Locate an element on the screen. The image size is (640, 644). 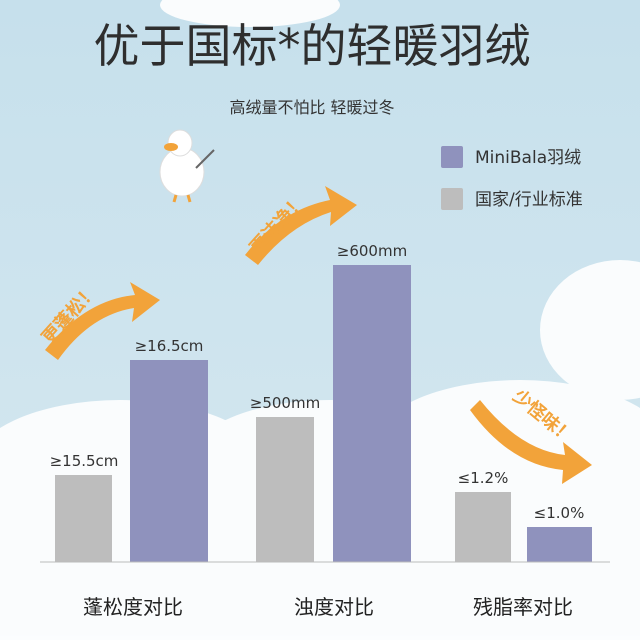
value-label: ≥500mm is located at coordinates (285, 403).